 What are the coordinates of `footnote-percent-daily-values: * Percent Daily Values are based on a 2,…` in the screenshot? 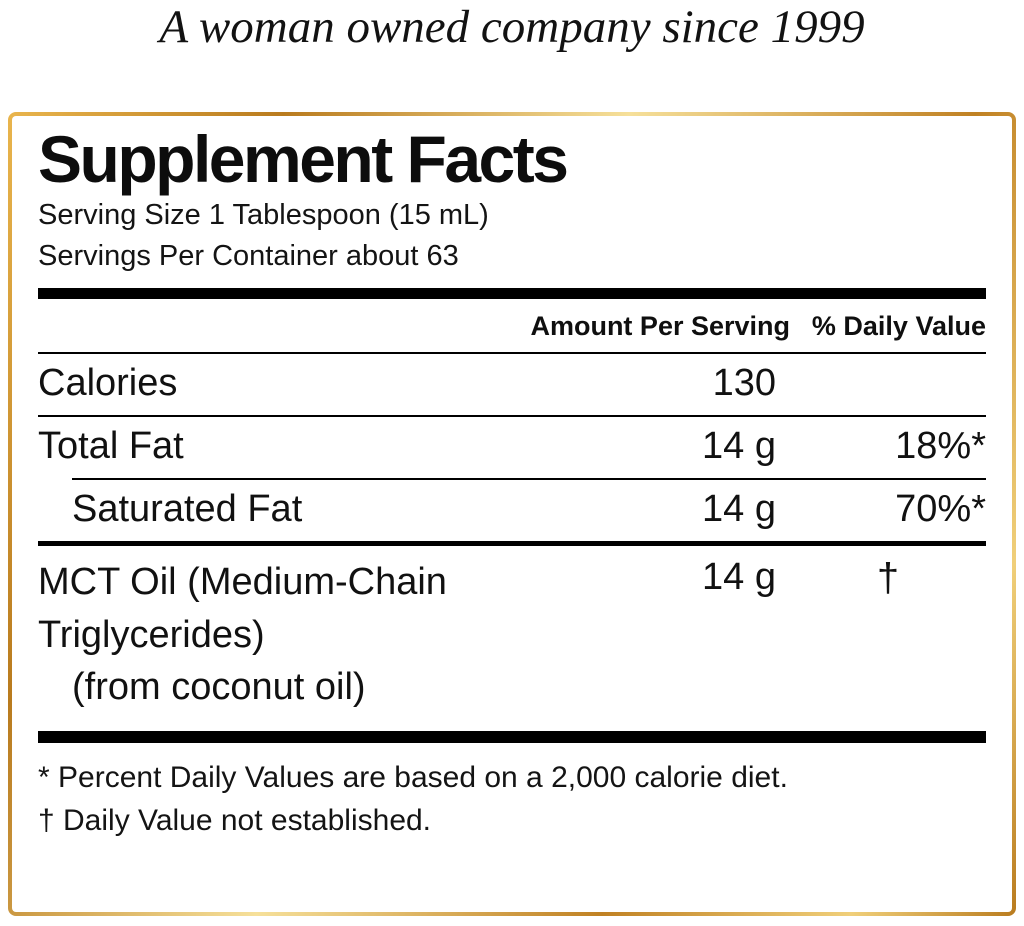 It's located at (413, 778).